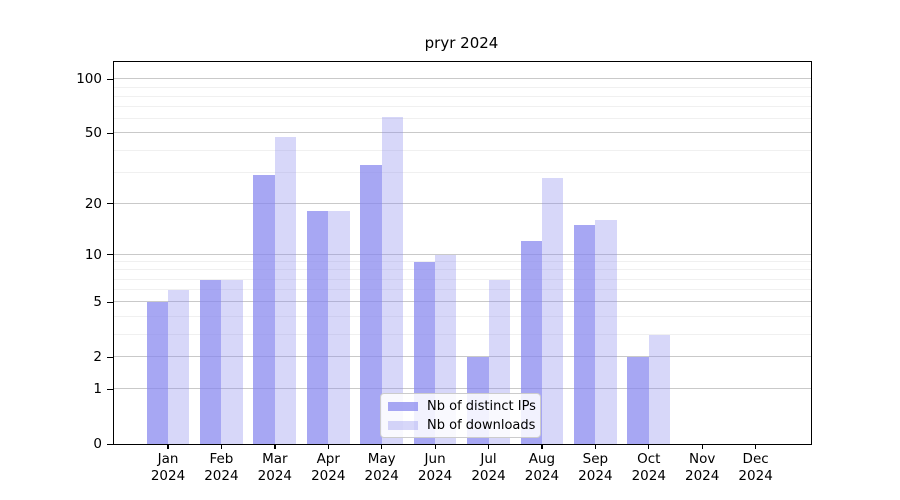 The width and height of the screenshot is (900, 500). Describe the element at coordinates (542, 446) in the screenshot. I see `x-tick-mark-Aug` at that location.